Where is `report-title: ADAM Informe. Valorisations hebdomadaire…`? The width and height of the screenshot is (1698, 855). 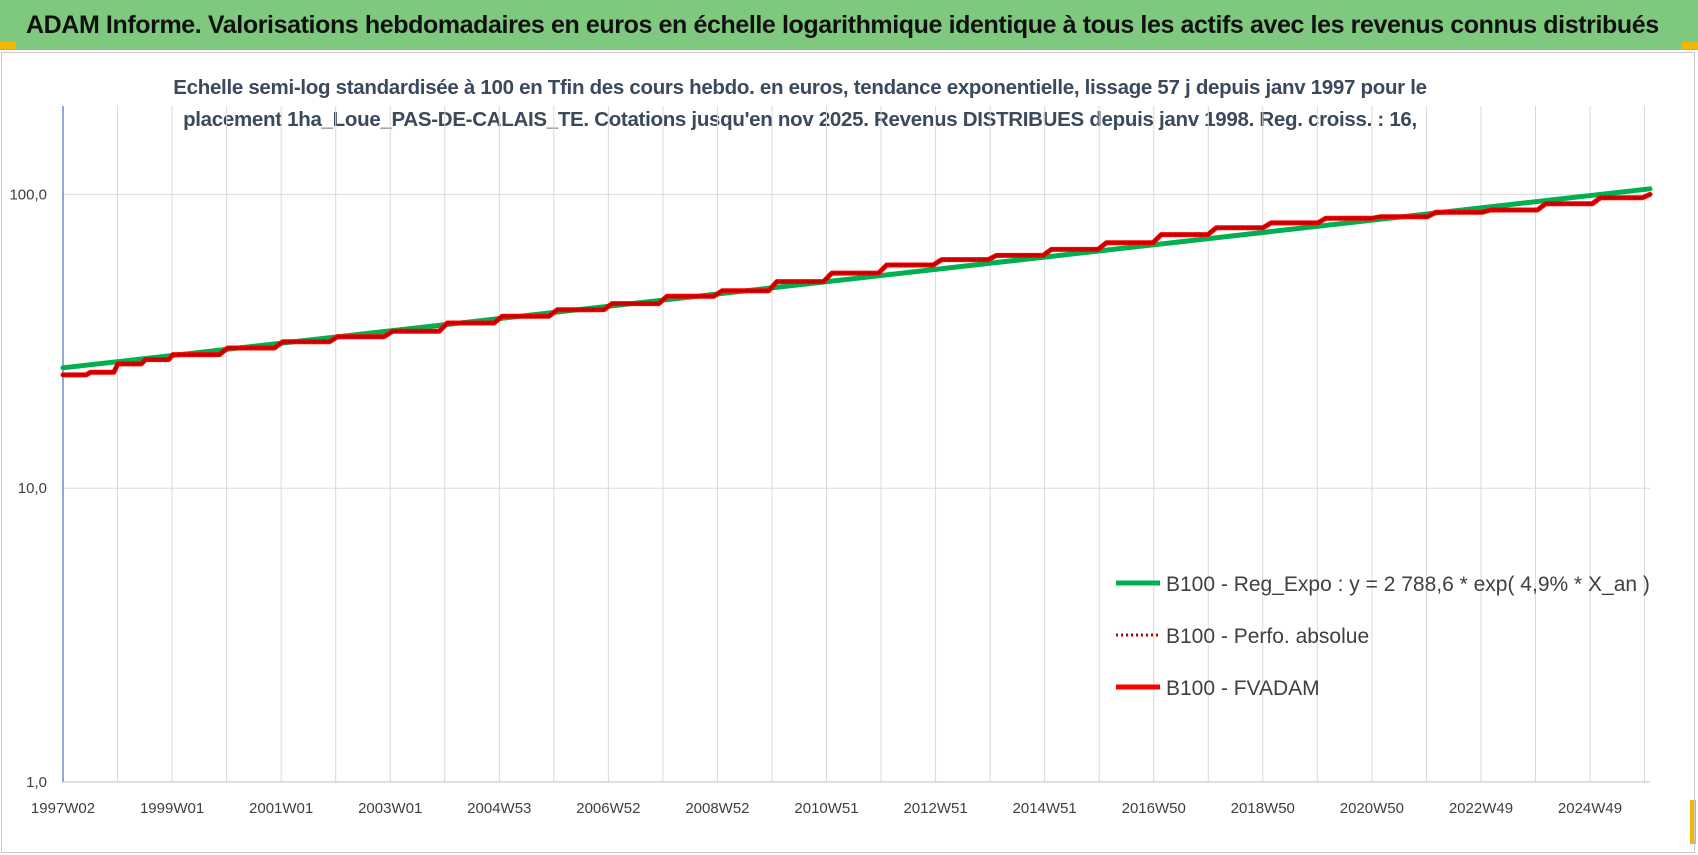 report-title: ADAM Informe. Valorisations hebdomadaire… is located at coordinates (842, 24).